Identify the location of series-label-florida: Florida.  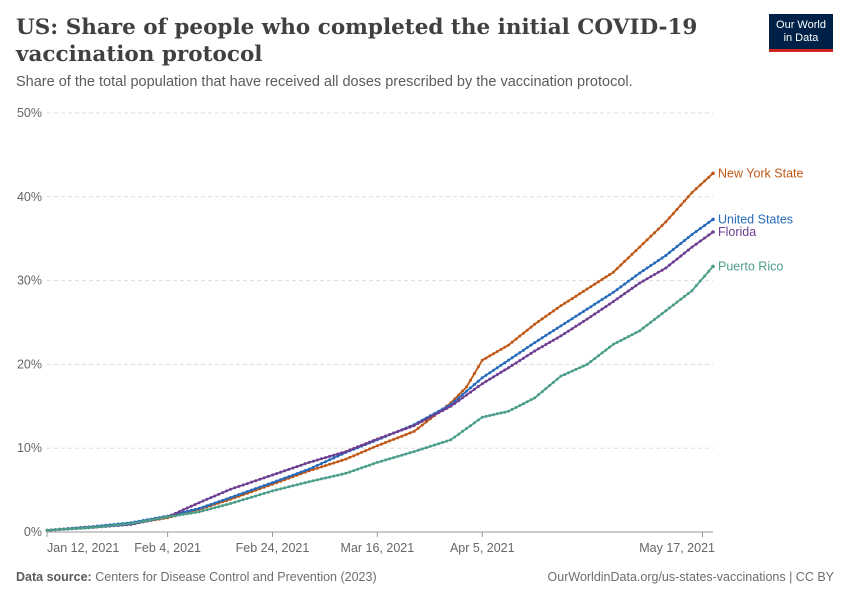
(737, 232).